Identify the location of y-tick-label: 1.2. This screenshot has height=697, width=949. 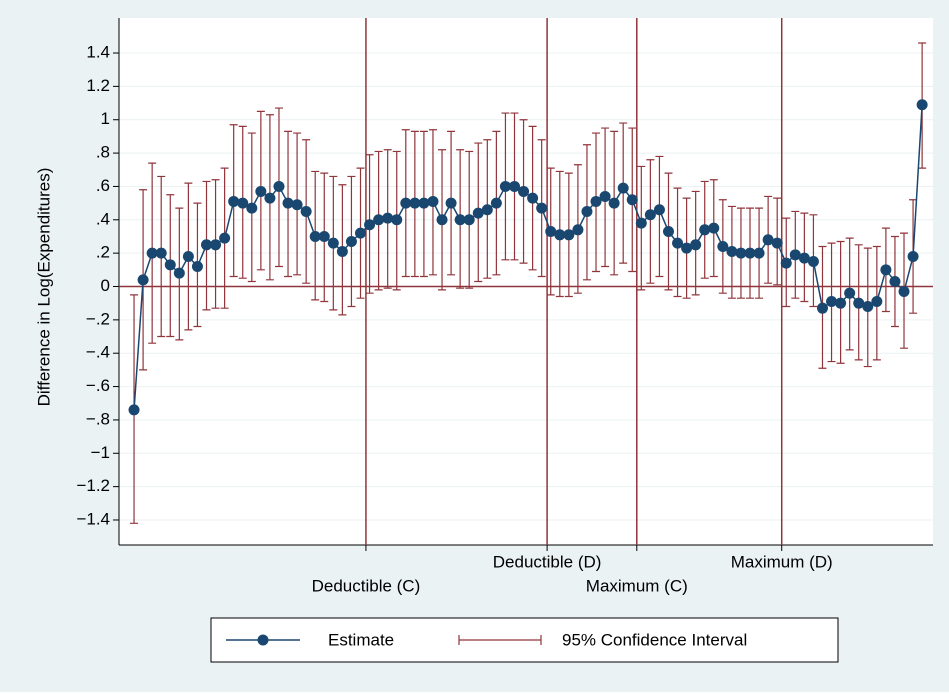
(98, 85).